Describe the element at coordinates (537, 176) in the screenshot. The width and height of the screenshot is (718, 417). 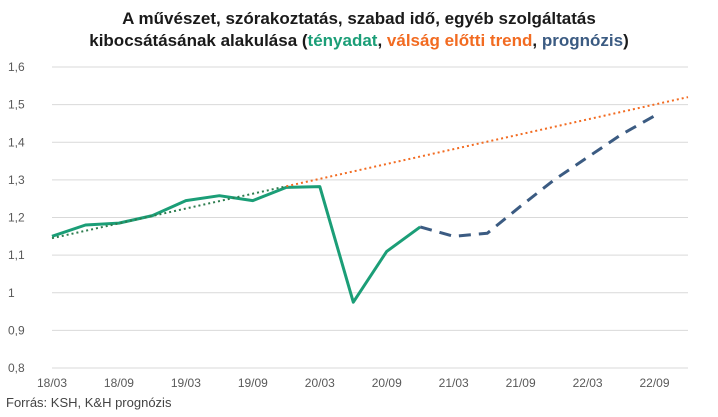
I see `forecast-line` at that location.